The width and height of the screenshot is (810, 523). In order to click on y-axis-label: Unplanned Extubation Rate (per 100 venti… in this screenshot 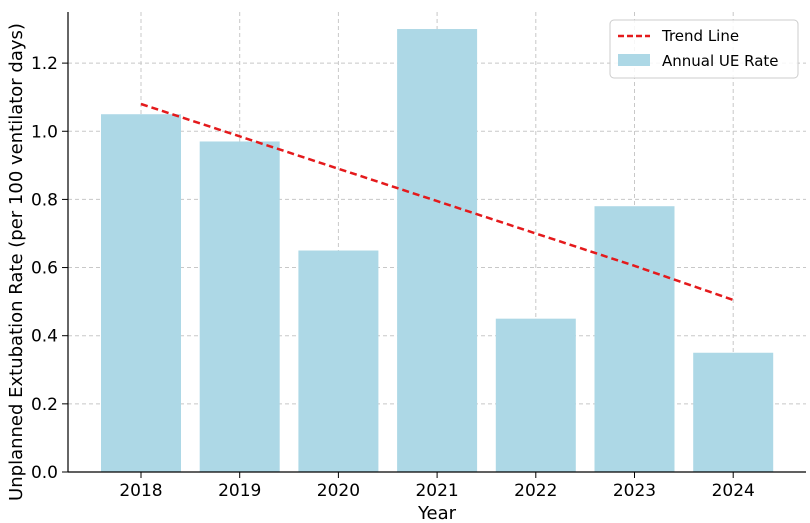, I will do `click(16, 262)`.